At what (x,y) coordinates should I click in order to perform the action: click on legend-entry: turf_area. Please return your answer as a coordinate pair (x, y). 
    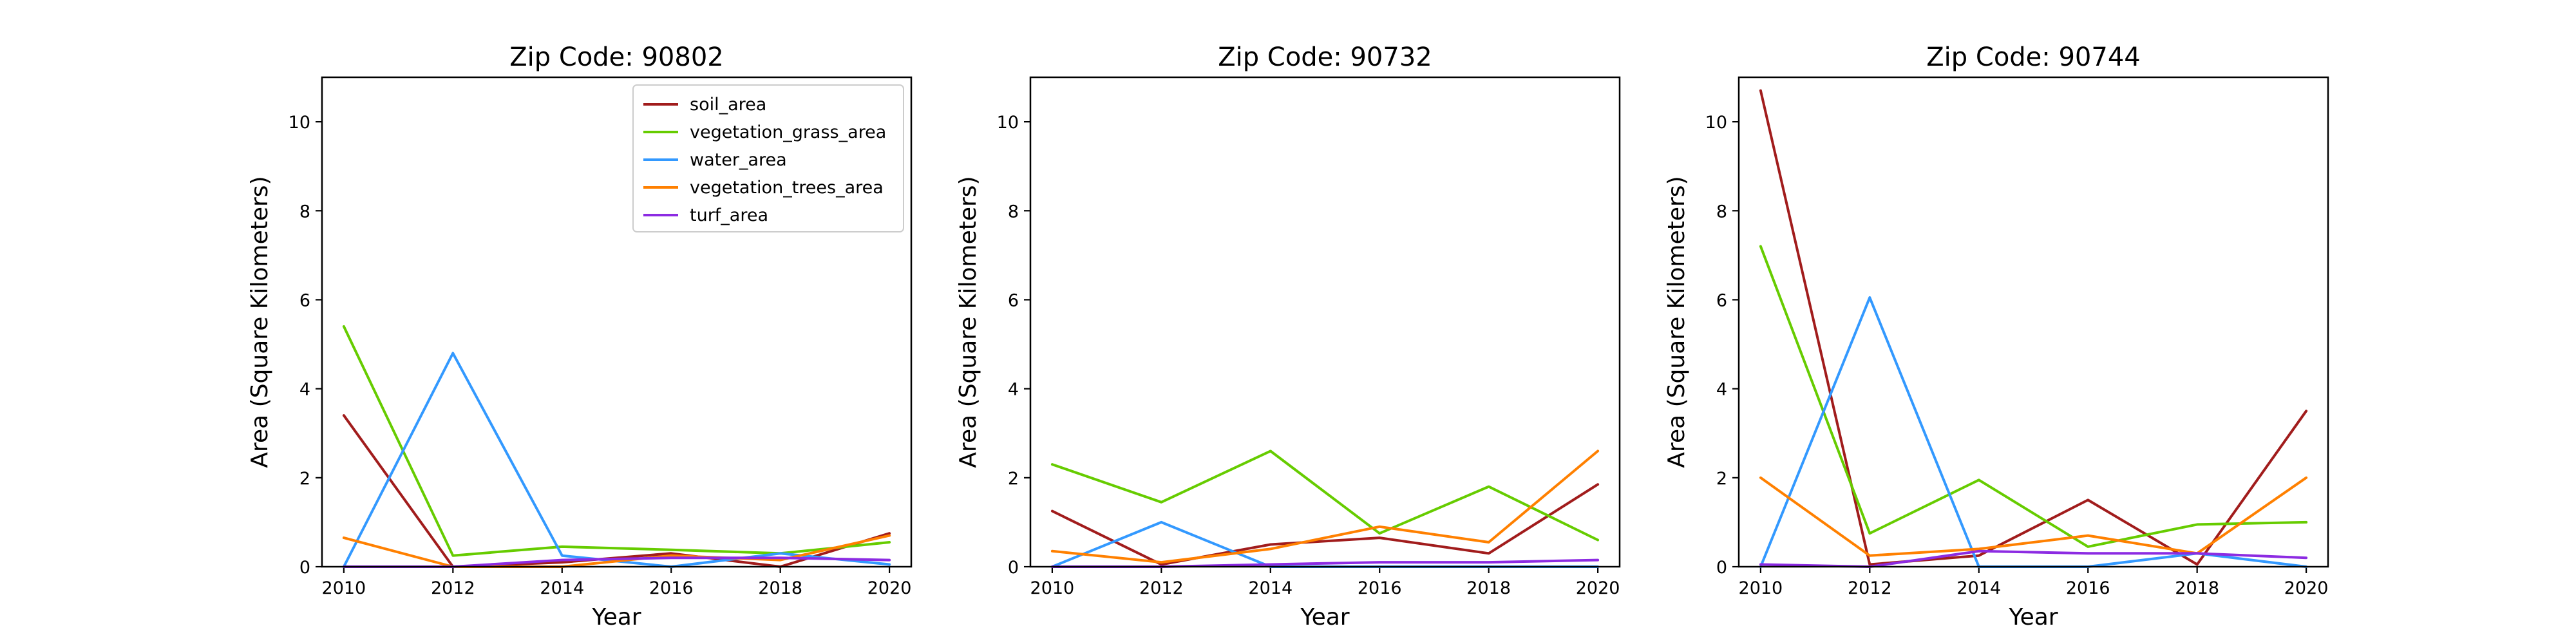
    Looking at the image, I should click on (729, 215).